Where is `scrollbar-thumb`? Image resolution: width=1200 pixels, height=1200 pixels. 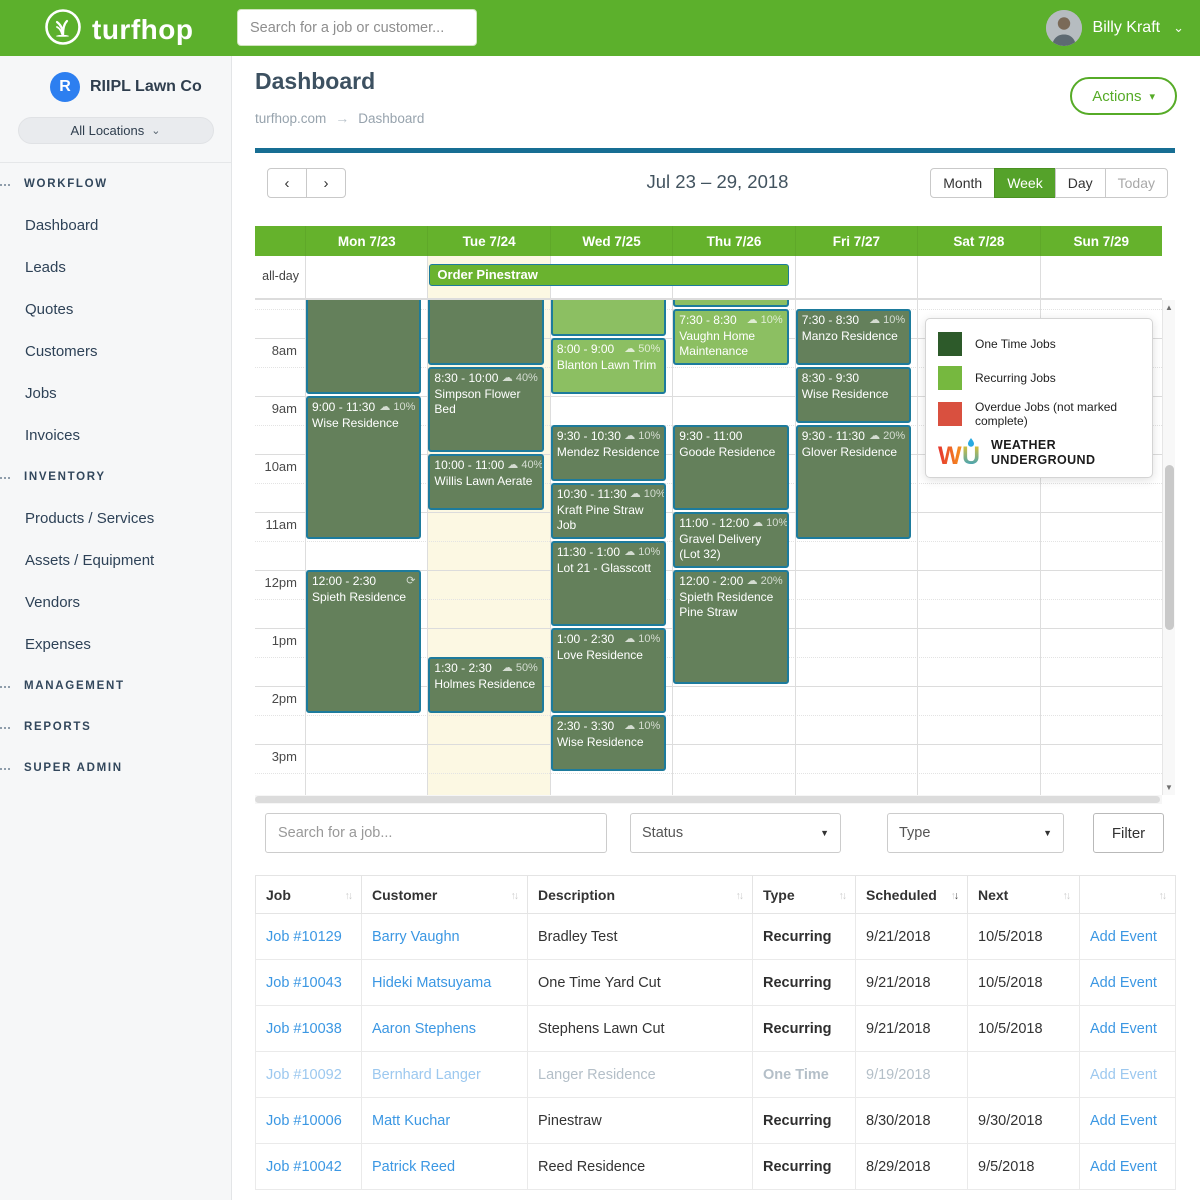 scrollbar-thumb is located at coordinates (1169, 547).